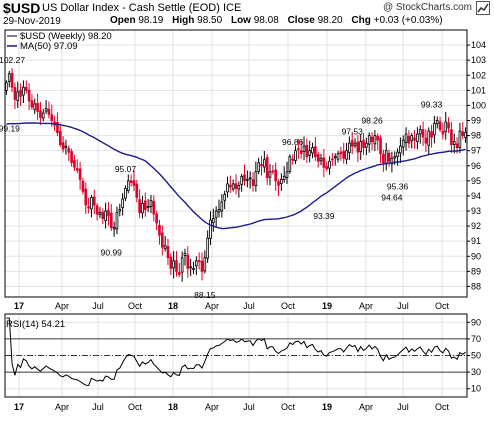 This screenshot has height=428, width=494. What do you see at coordinates (476, 181) in the screenshot?
I see `price-tick-label: 95` at bounding box center [476, 181].